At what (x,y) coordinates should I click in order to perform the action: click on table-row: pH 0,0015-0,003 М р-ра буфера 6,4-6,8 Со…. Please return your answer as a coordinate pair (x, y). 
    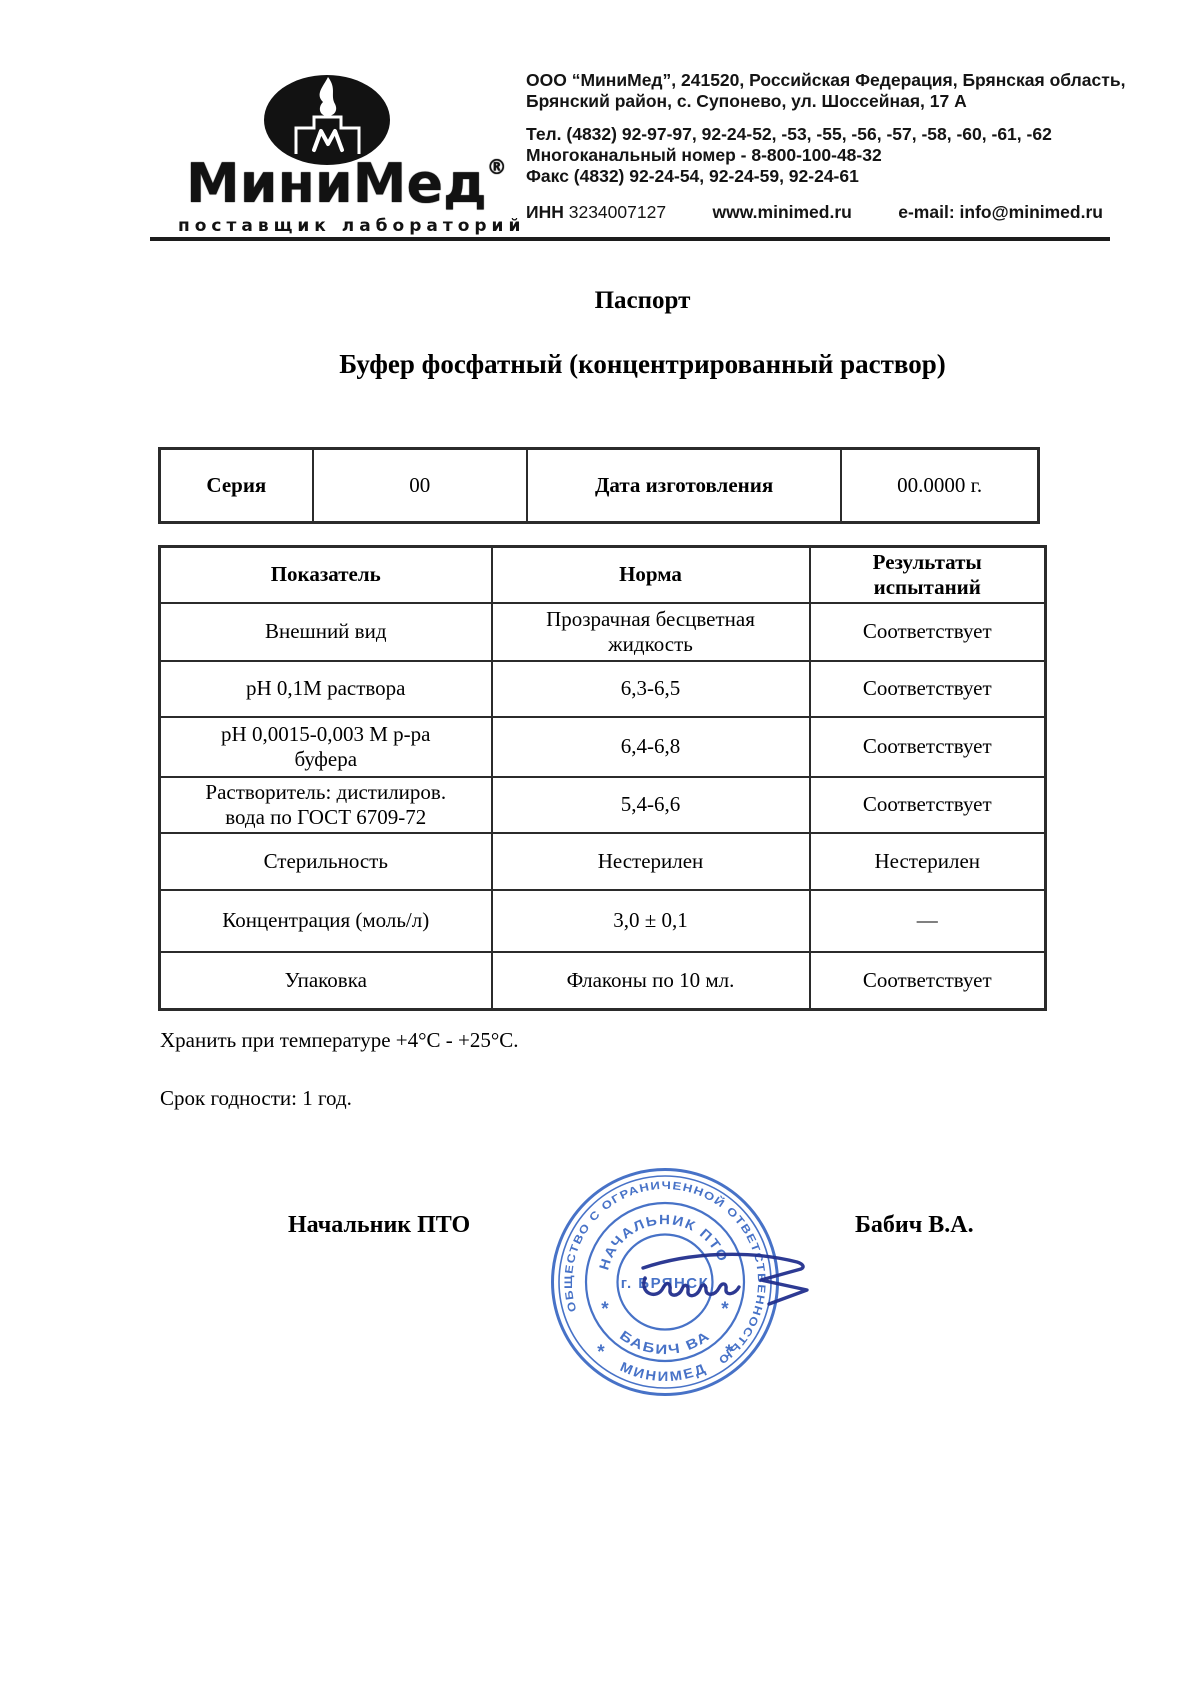
    Looking at the image, I should click on (602, 746).